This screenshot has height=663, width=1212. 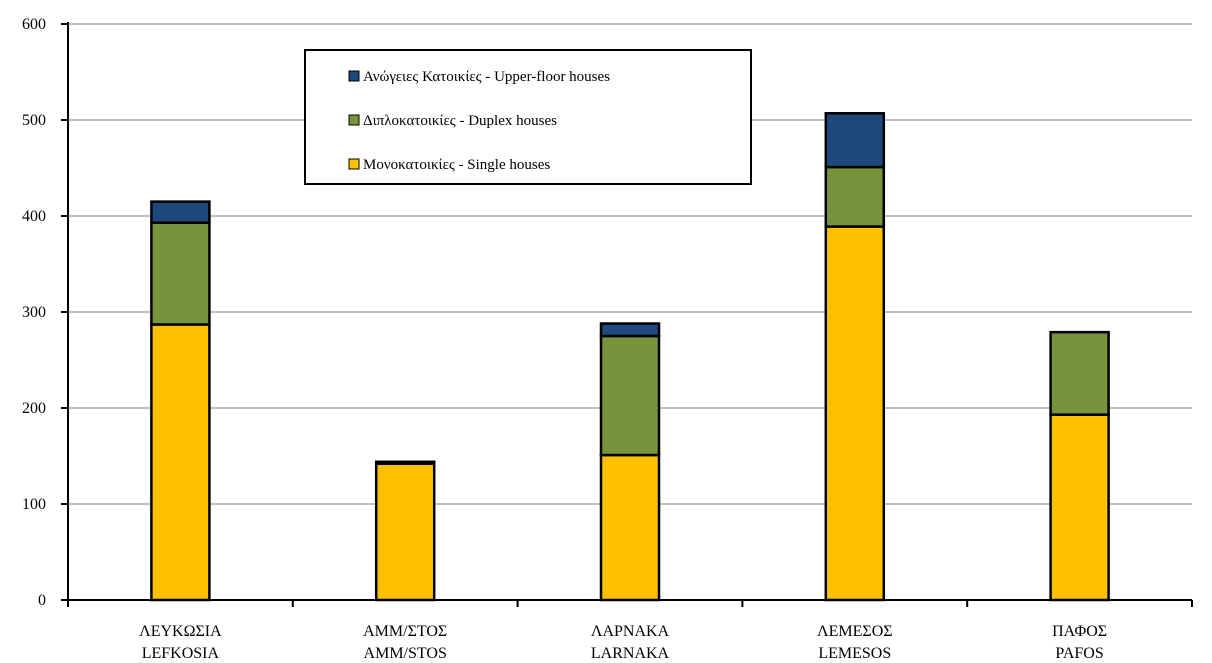 I want to click on y-tick-label: 300, so click(x=34, y=312).